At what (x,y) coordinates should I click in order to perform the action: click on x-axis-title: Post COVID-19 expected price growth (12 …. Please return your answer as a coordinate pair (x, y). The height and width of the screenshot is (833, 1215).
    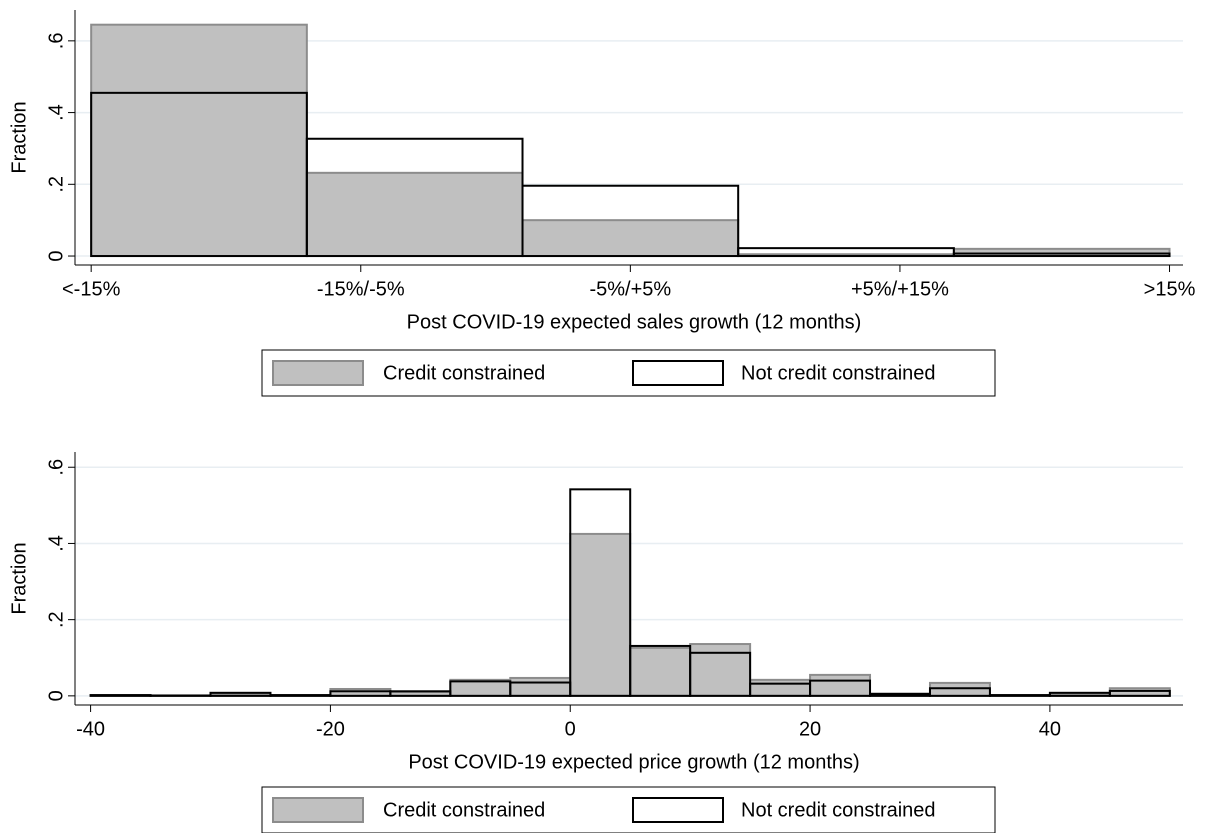
    Looking at the image, I should click on (633, 762).